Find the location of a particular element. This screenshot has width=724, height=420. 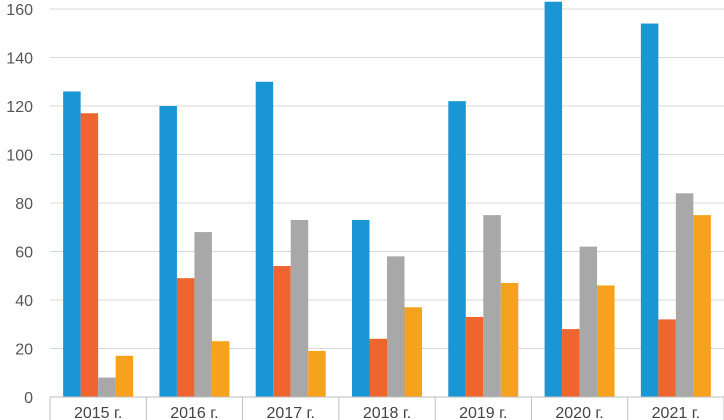

y-tick-label: 60 is located at coordinates (24, 253).